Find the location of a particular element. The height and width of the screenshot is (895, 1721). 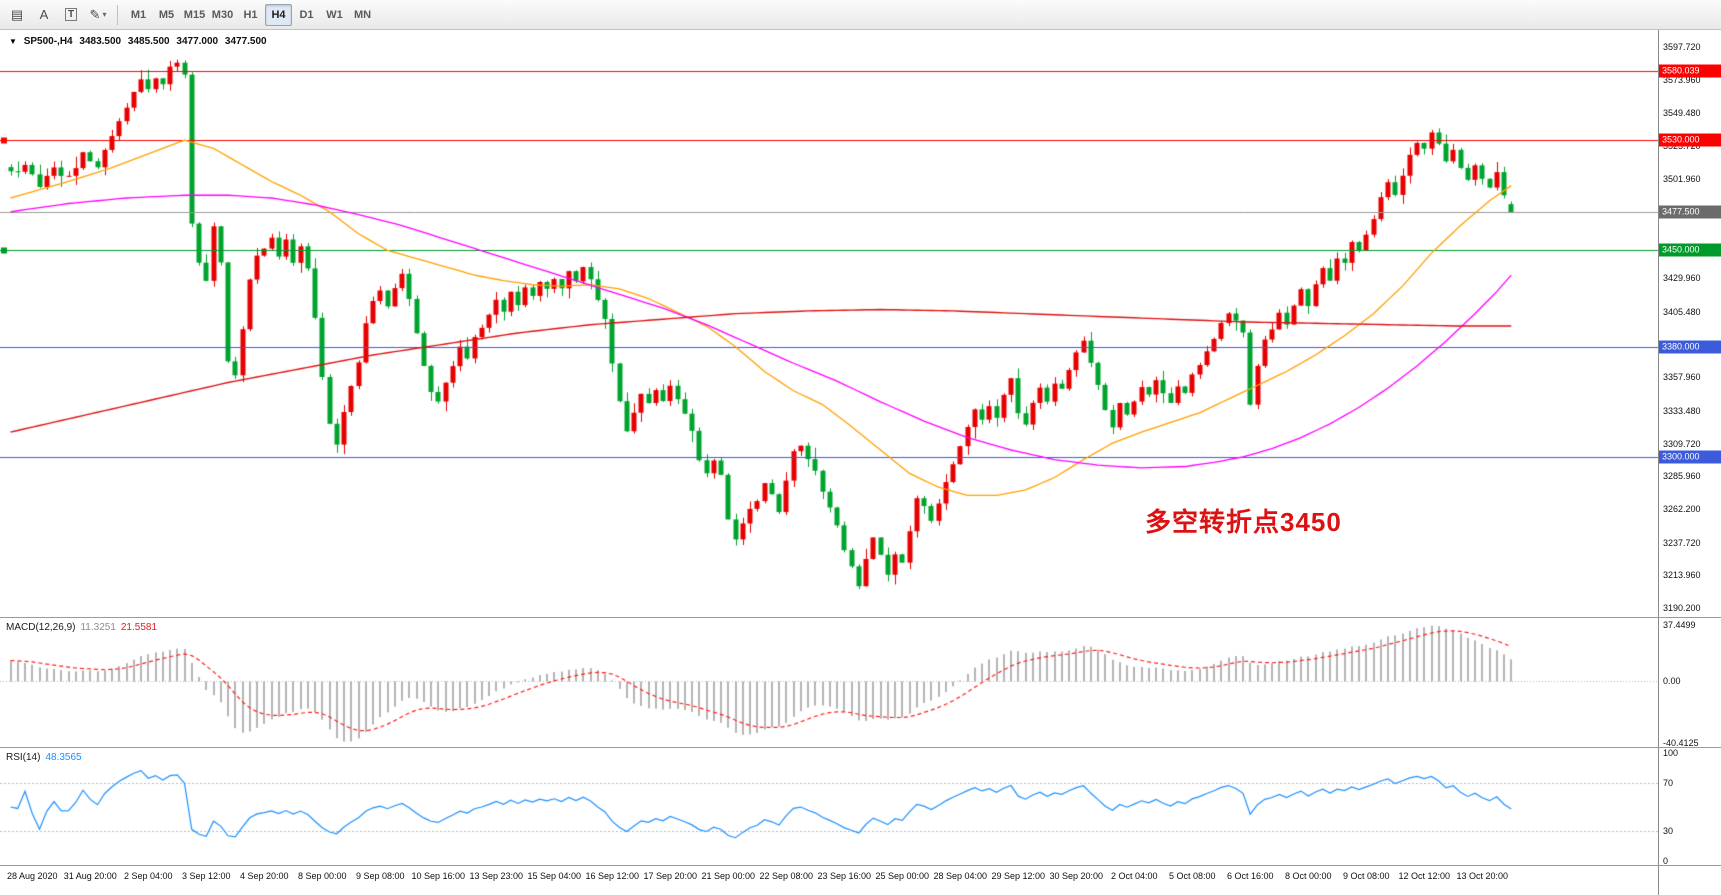

timeframe-button-m30: M30 is located at coordinates (222, 14).